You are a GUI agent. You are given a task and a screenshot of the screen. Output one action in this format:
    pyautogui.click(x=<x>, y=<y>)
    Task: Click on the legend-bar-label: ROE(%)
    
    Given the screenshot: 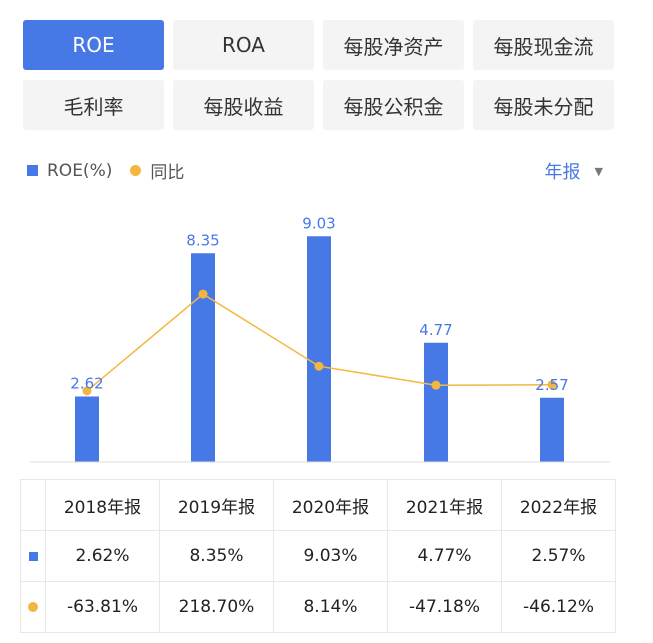 What is the action you would take?
    pyautogui.click(x=80, y=170)
    